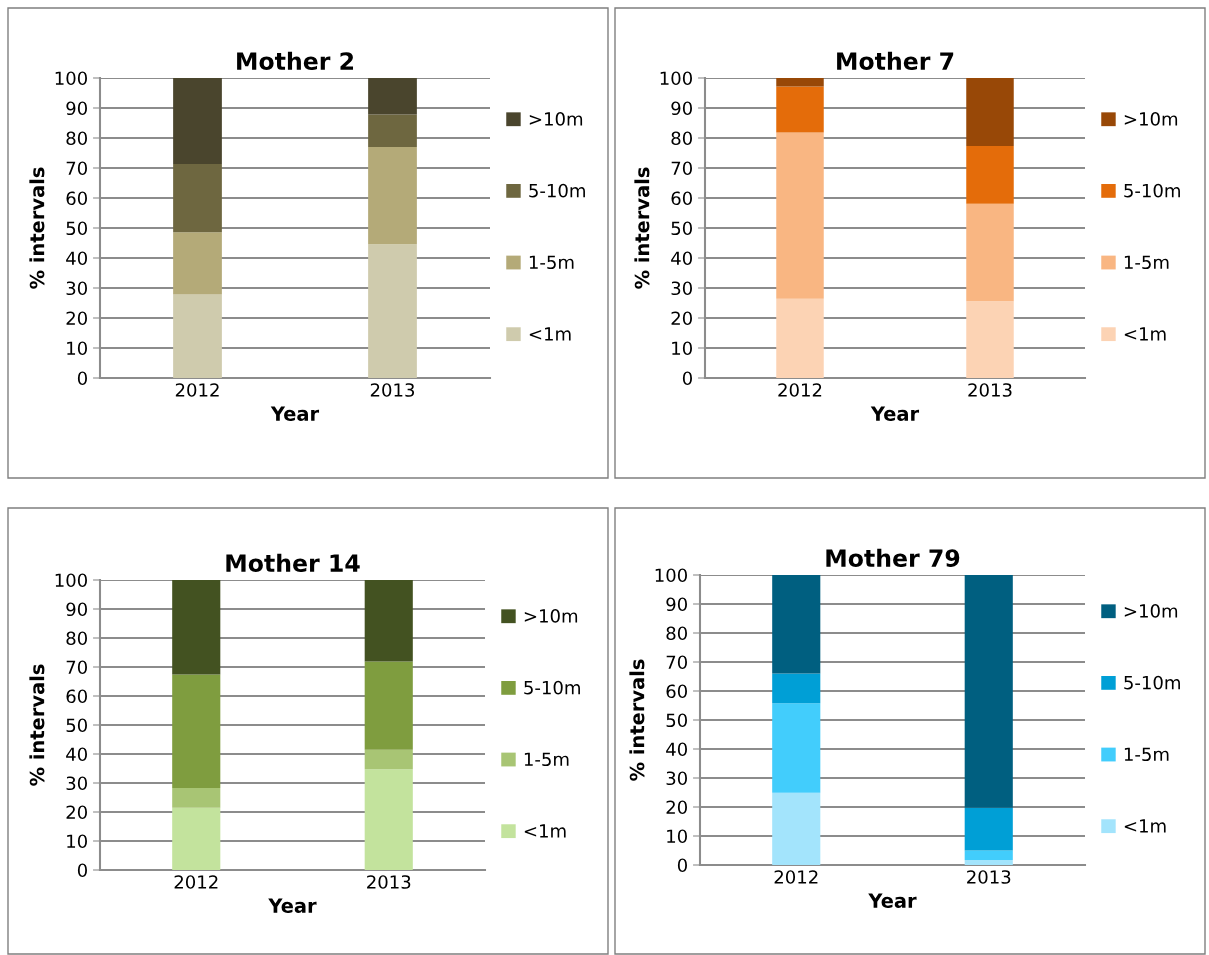  Describe the element at coordinates (895, 60) in the screenshot. I see `chart-title: Mother 7` at that location.